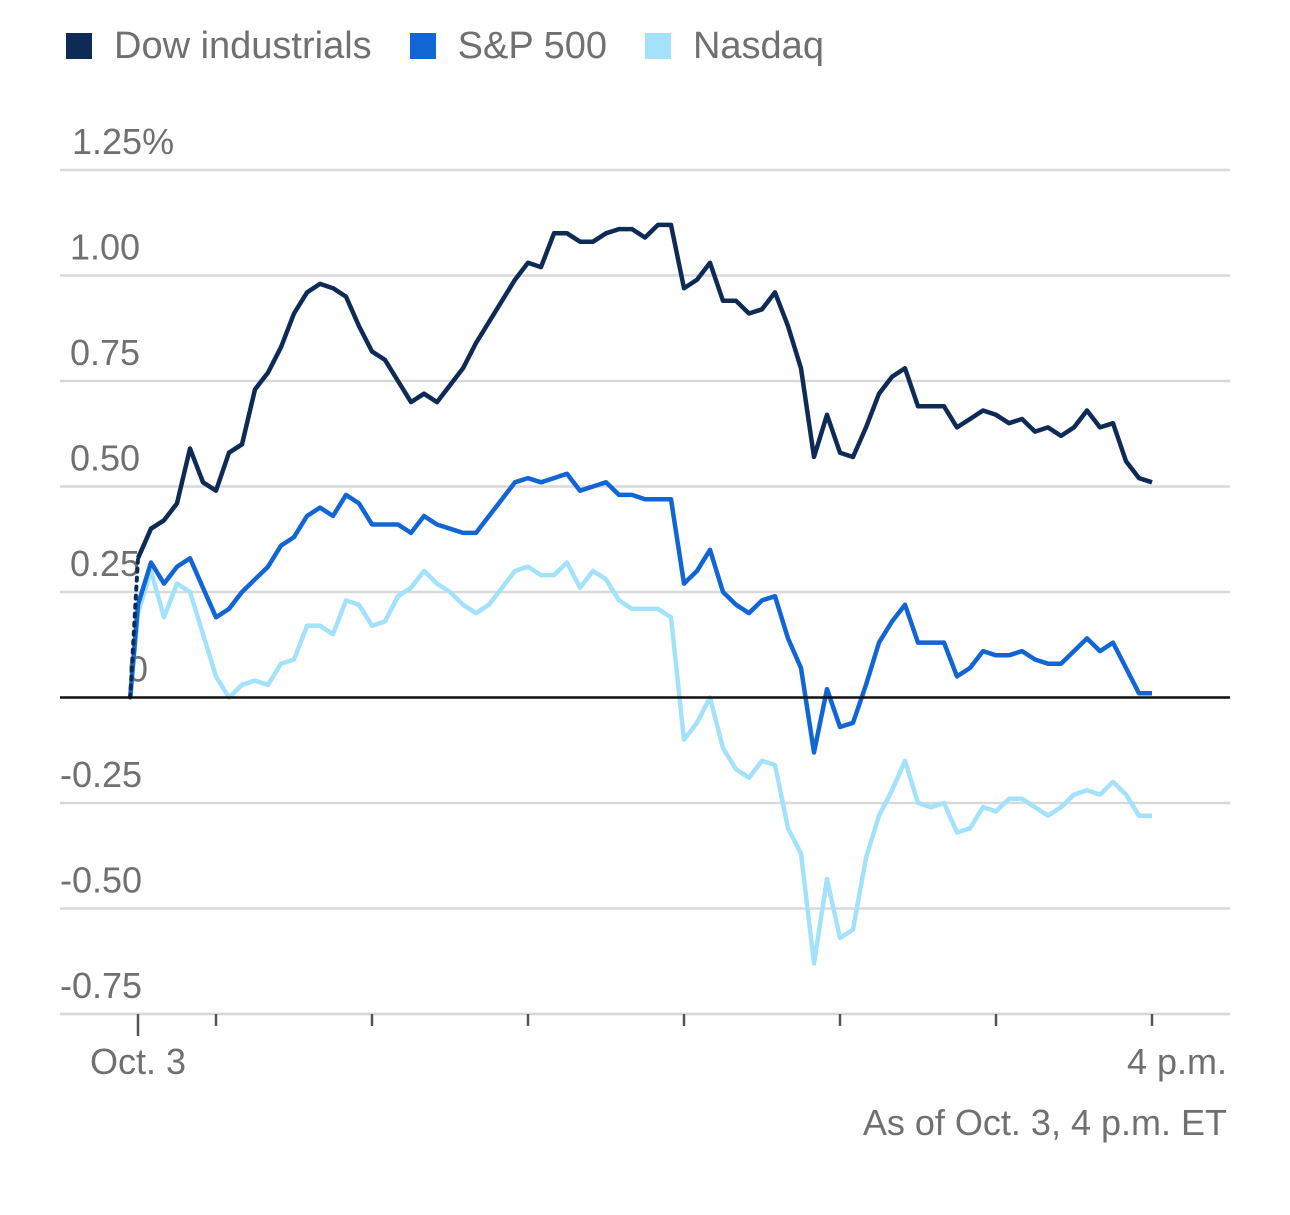 This screenshot has height=1215, width=1290. I want to click on legend-label-dow: Dow industrials, so click(243, 45).